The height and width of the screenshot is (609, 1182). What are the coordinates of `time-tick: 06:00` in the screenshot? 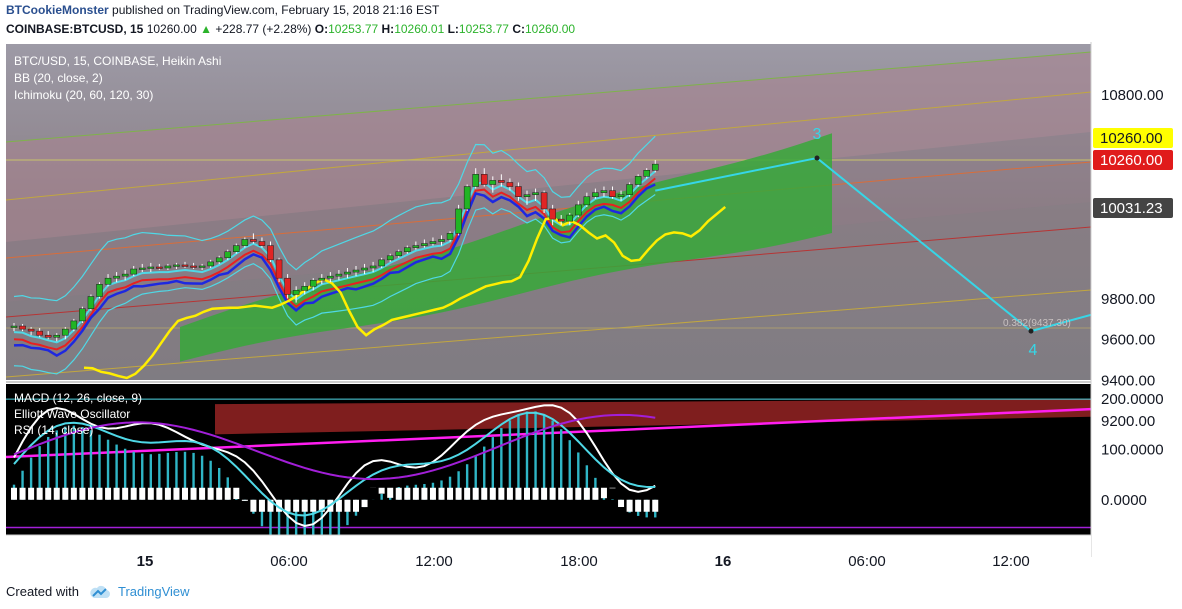 It's located at (289, 561).